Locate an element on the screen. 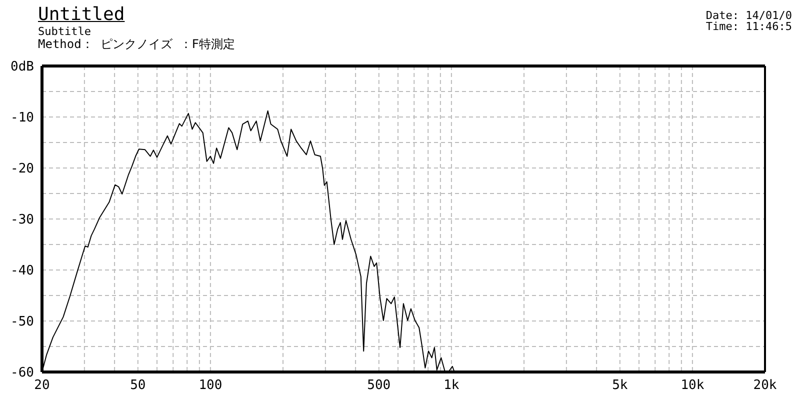 The width and height of the screenshot is (800, 400). x-tick-label: 1k is located at coordinates (452, 386).